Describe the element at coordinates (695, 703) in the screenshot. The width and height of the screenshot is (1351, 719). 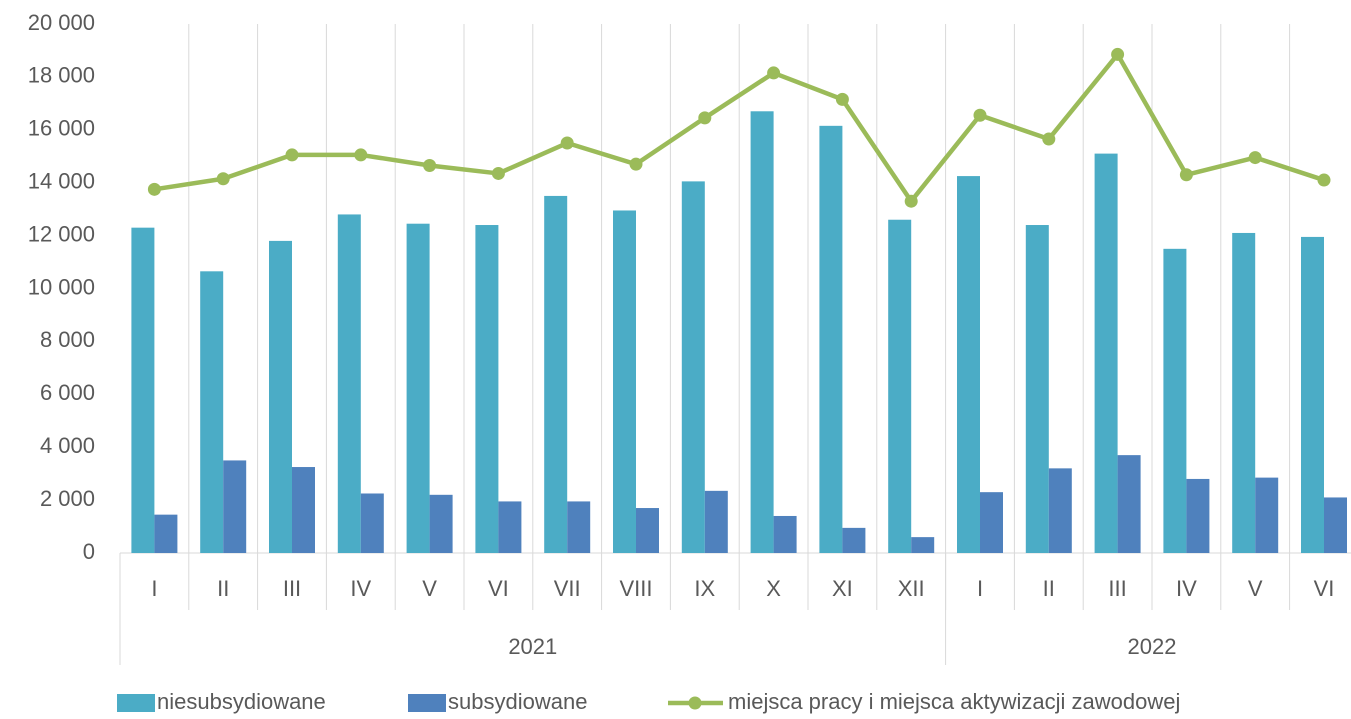
I see `legend-swatch-marker` at that location.